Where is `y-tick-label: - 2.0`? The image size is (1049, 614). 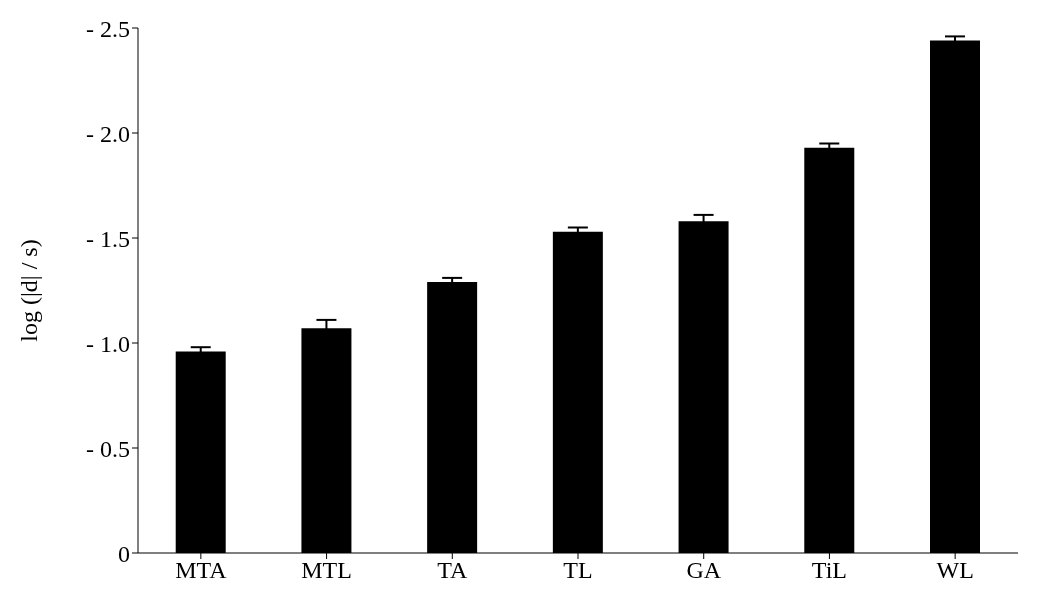 y-tick-label: - 2.0 is located at coordinates (108, 133).